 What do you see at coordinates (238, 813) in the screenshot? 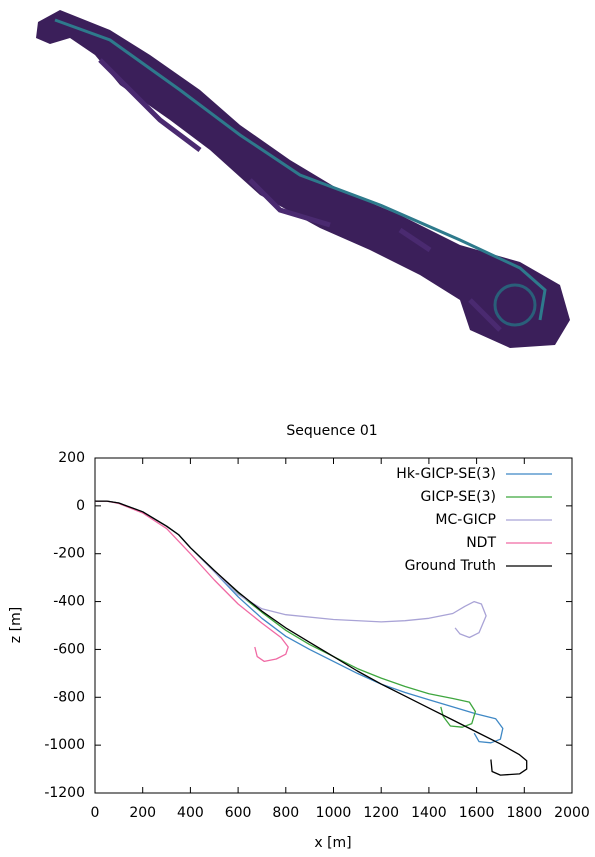
I see `x-tick-label: 600` at bounding box center [238, 813].